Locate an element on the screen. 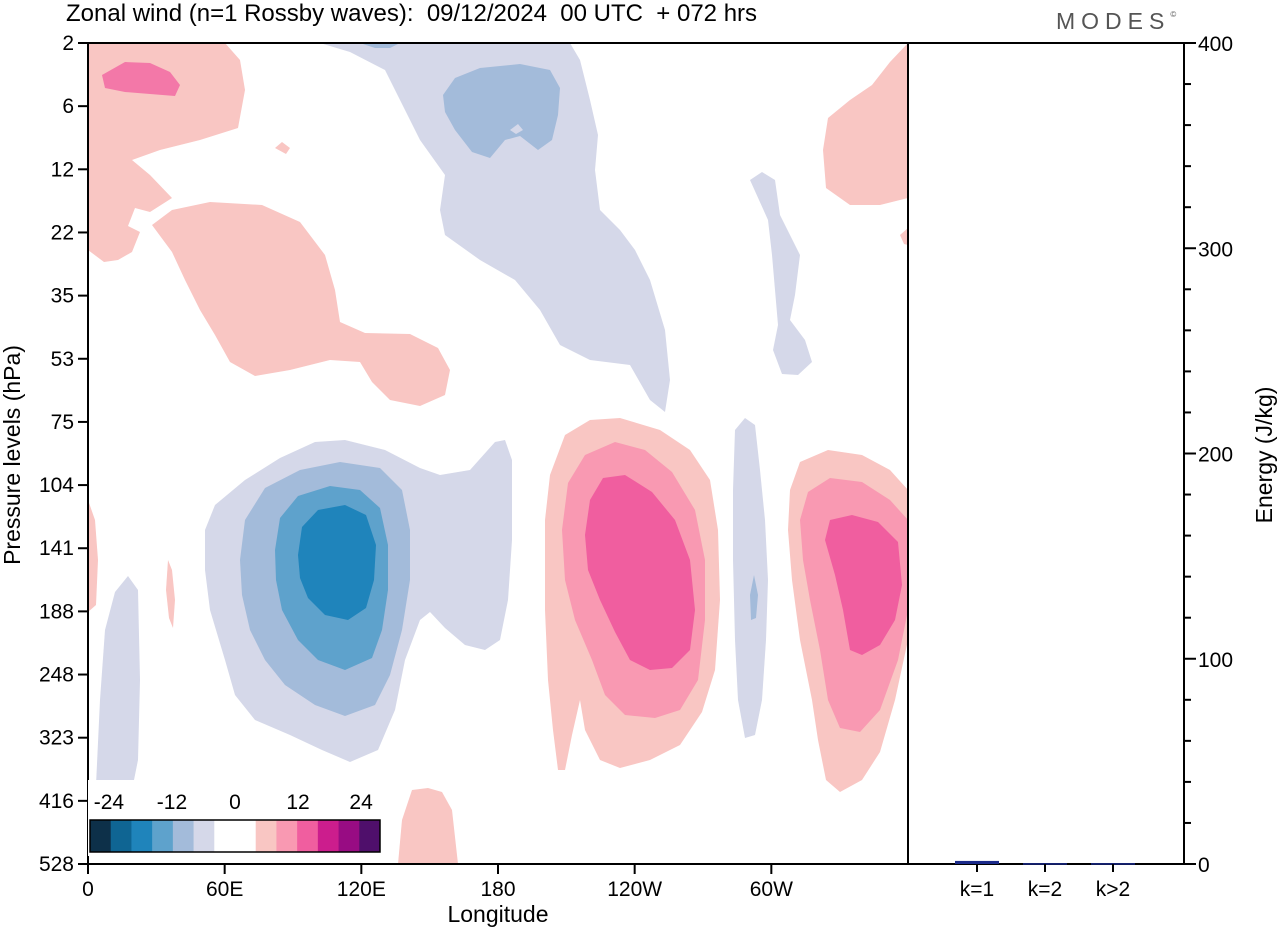  y-tick-label: 188 is located at coordinates (56, 611).